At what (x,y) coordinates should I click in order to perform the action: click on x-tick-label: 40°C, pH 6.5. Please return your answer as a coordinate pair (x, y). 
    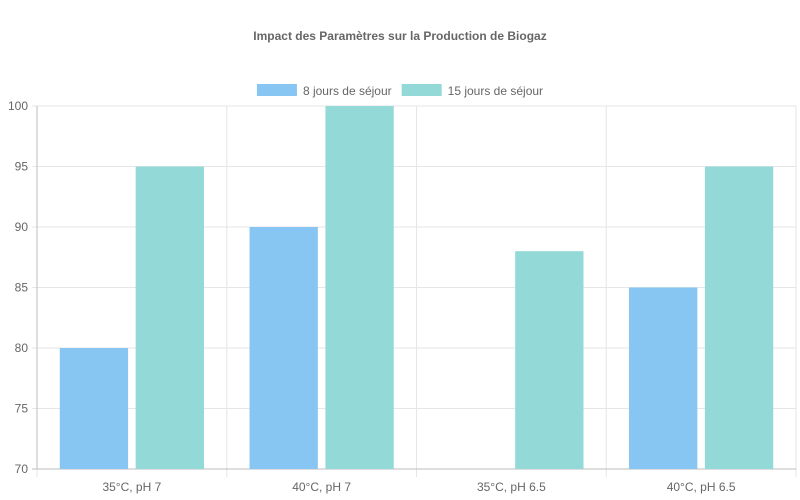
    Looking at the image, I should click on (701, 487).